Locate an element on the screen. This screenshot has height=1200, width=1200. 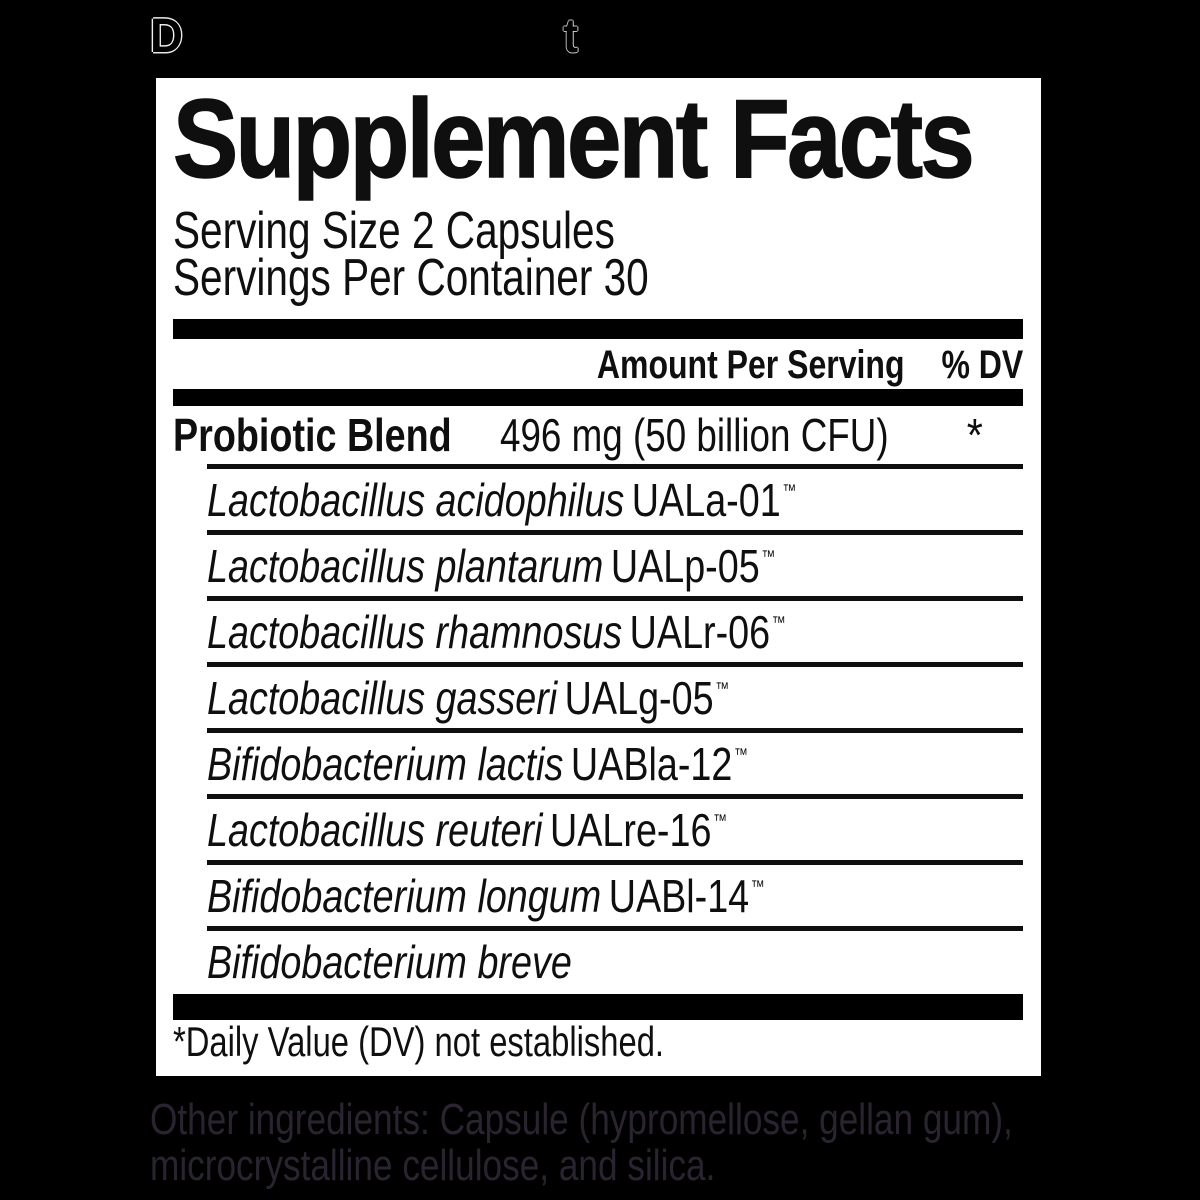
product-type-heading: Dietary Supplement is located at coordinates (375, 37).